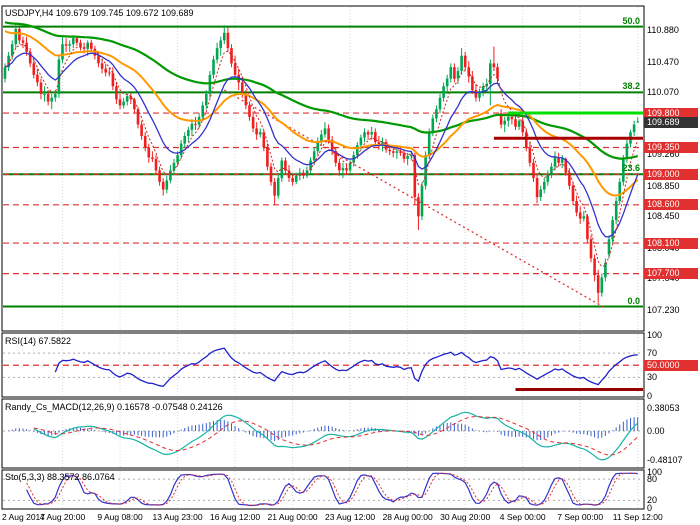 The height and width of the screenshot is (525, 700). What do you see at coordinates (346, 367) in the screenshot?
I see `rsi-line` at bounding box center [346, 367].